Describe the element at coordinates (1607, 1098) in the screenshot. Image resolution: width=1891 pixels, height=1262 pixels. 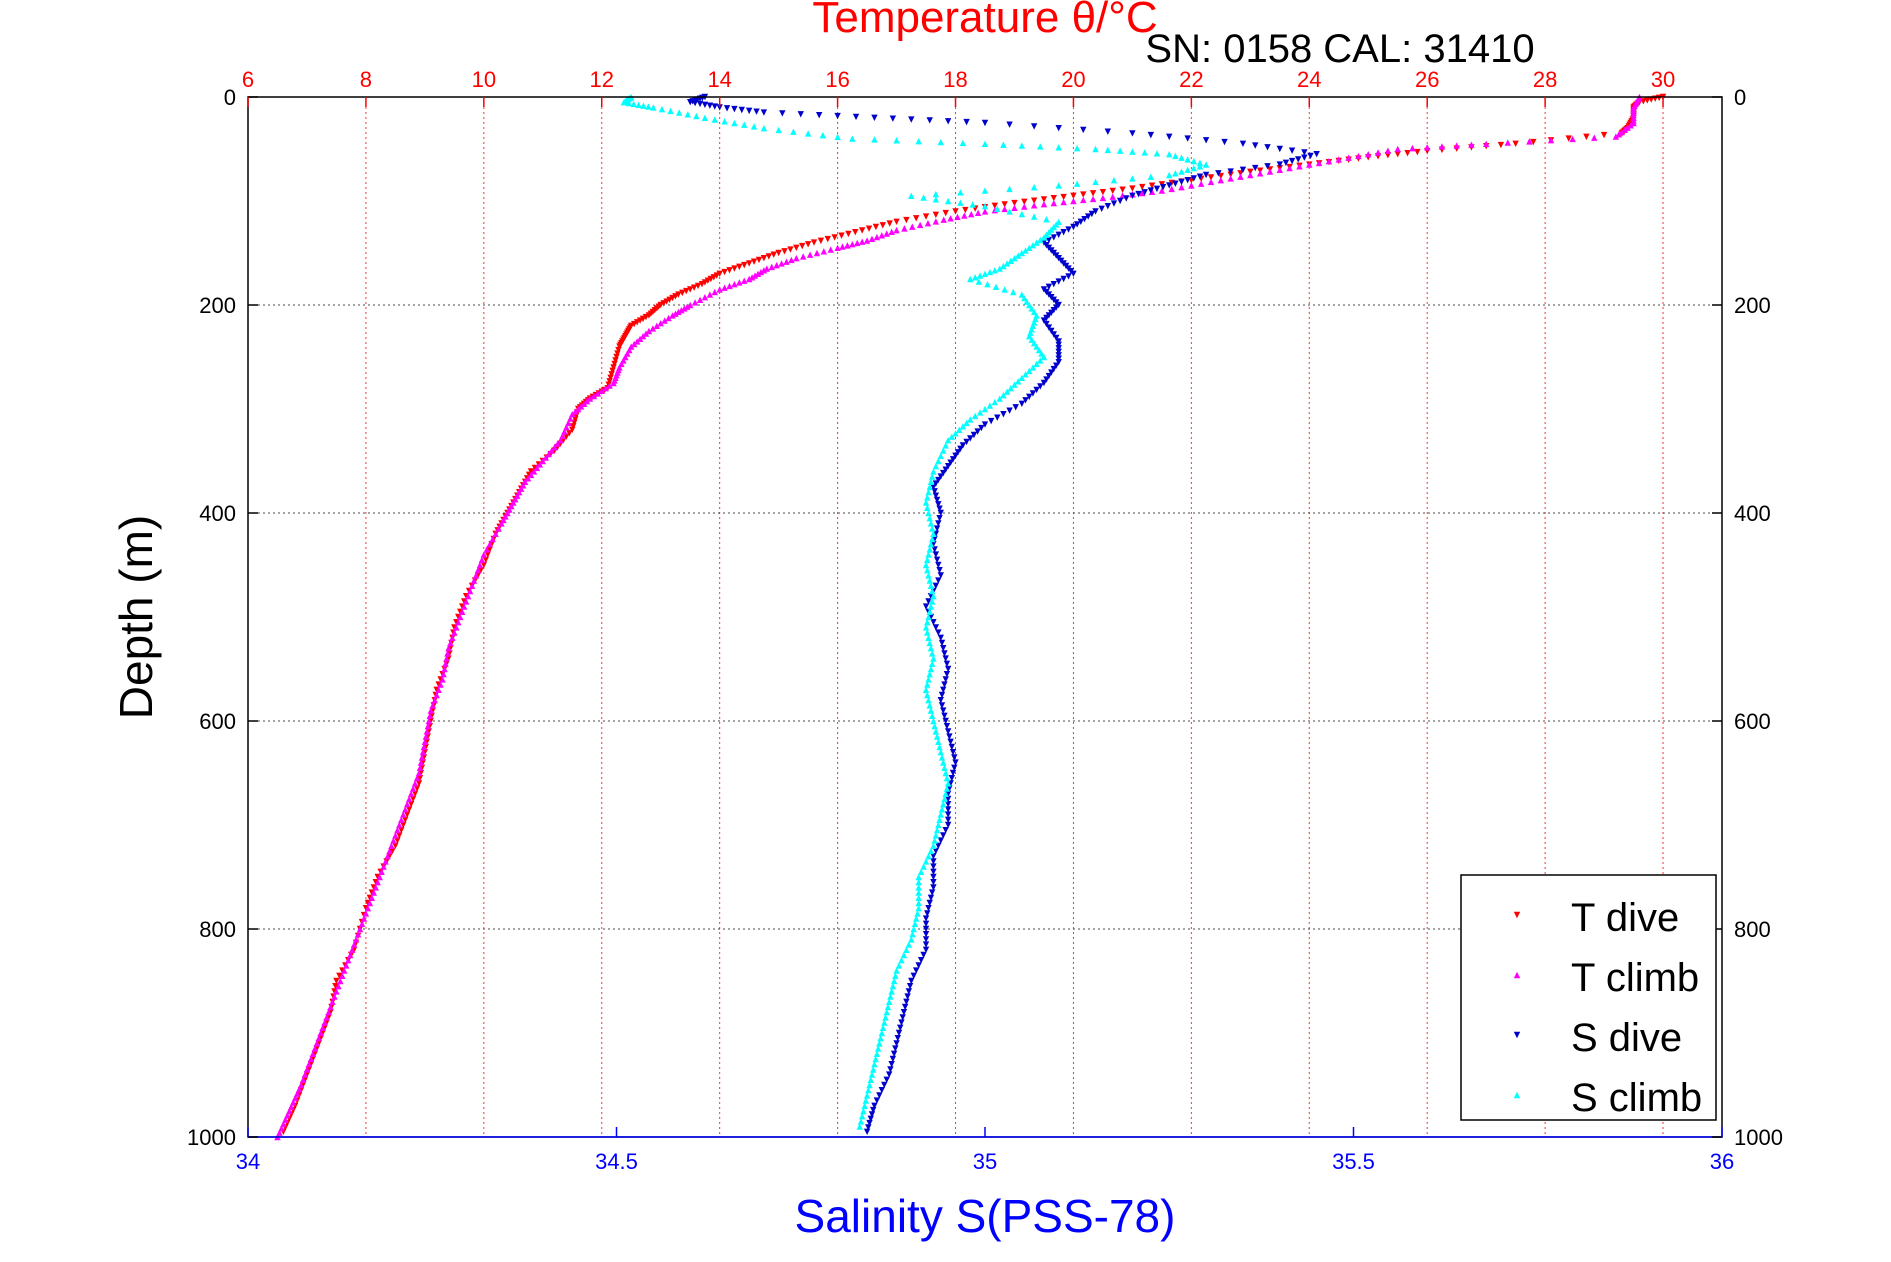
I see `legend-entry: S climb` at that location.